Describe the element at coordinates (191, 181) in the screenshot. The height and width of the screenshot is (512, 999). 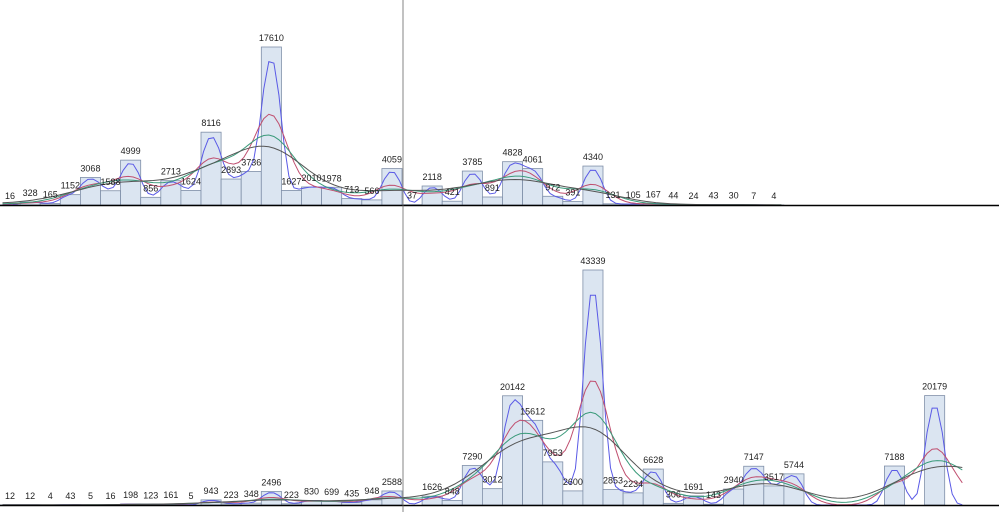
I see `bar-value-label: 1624` at that location.